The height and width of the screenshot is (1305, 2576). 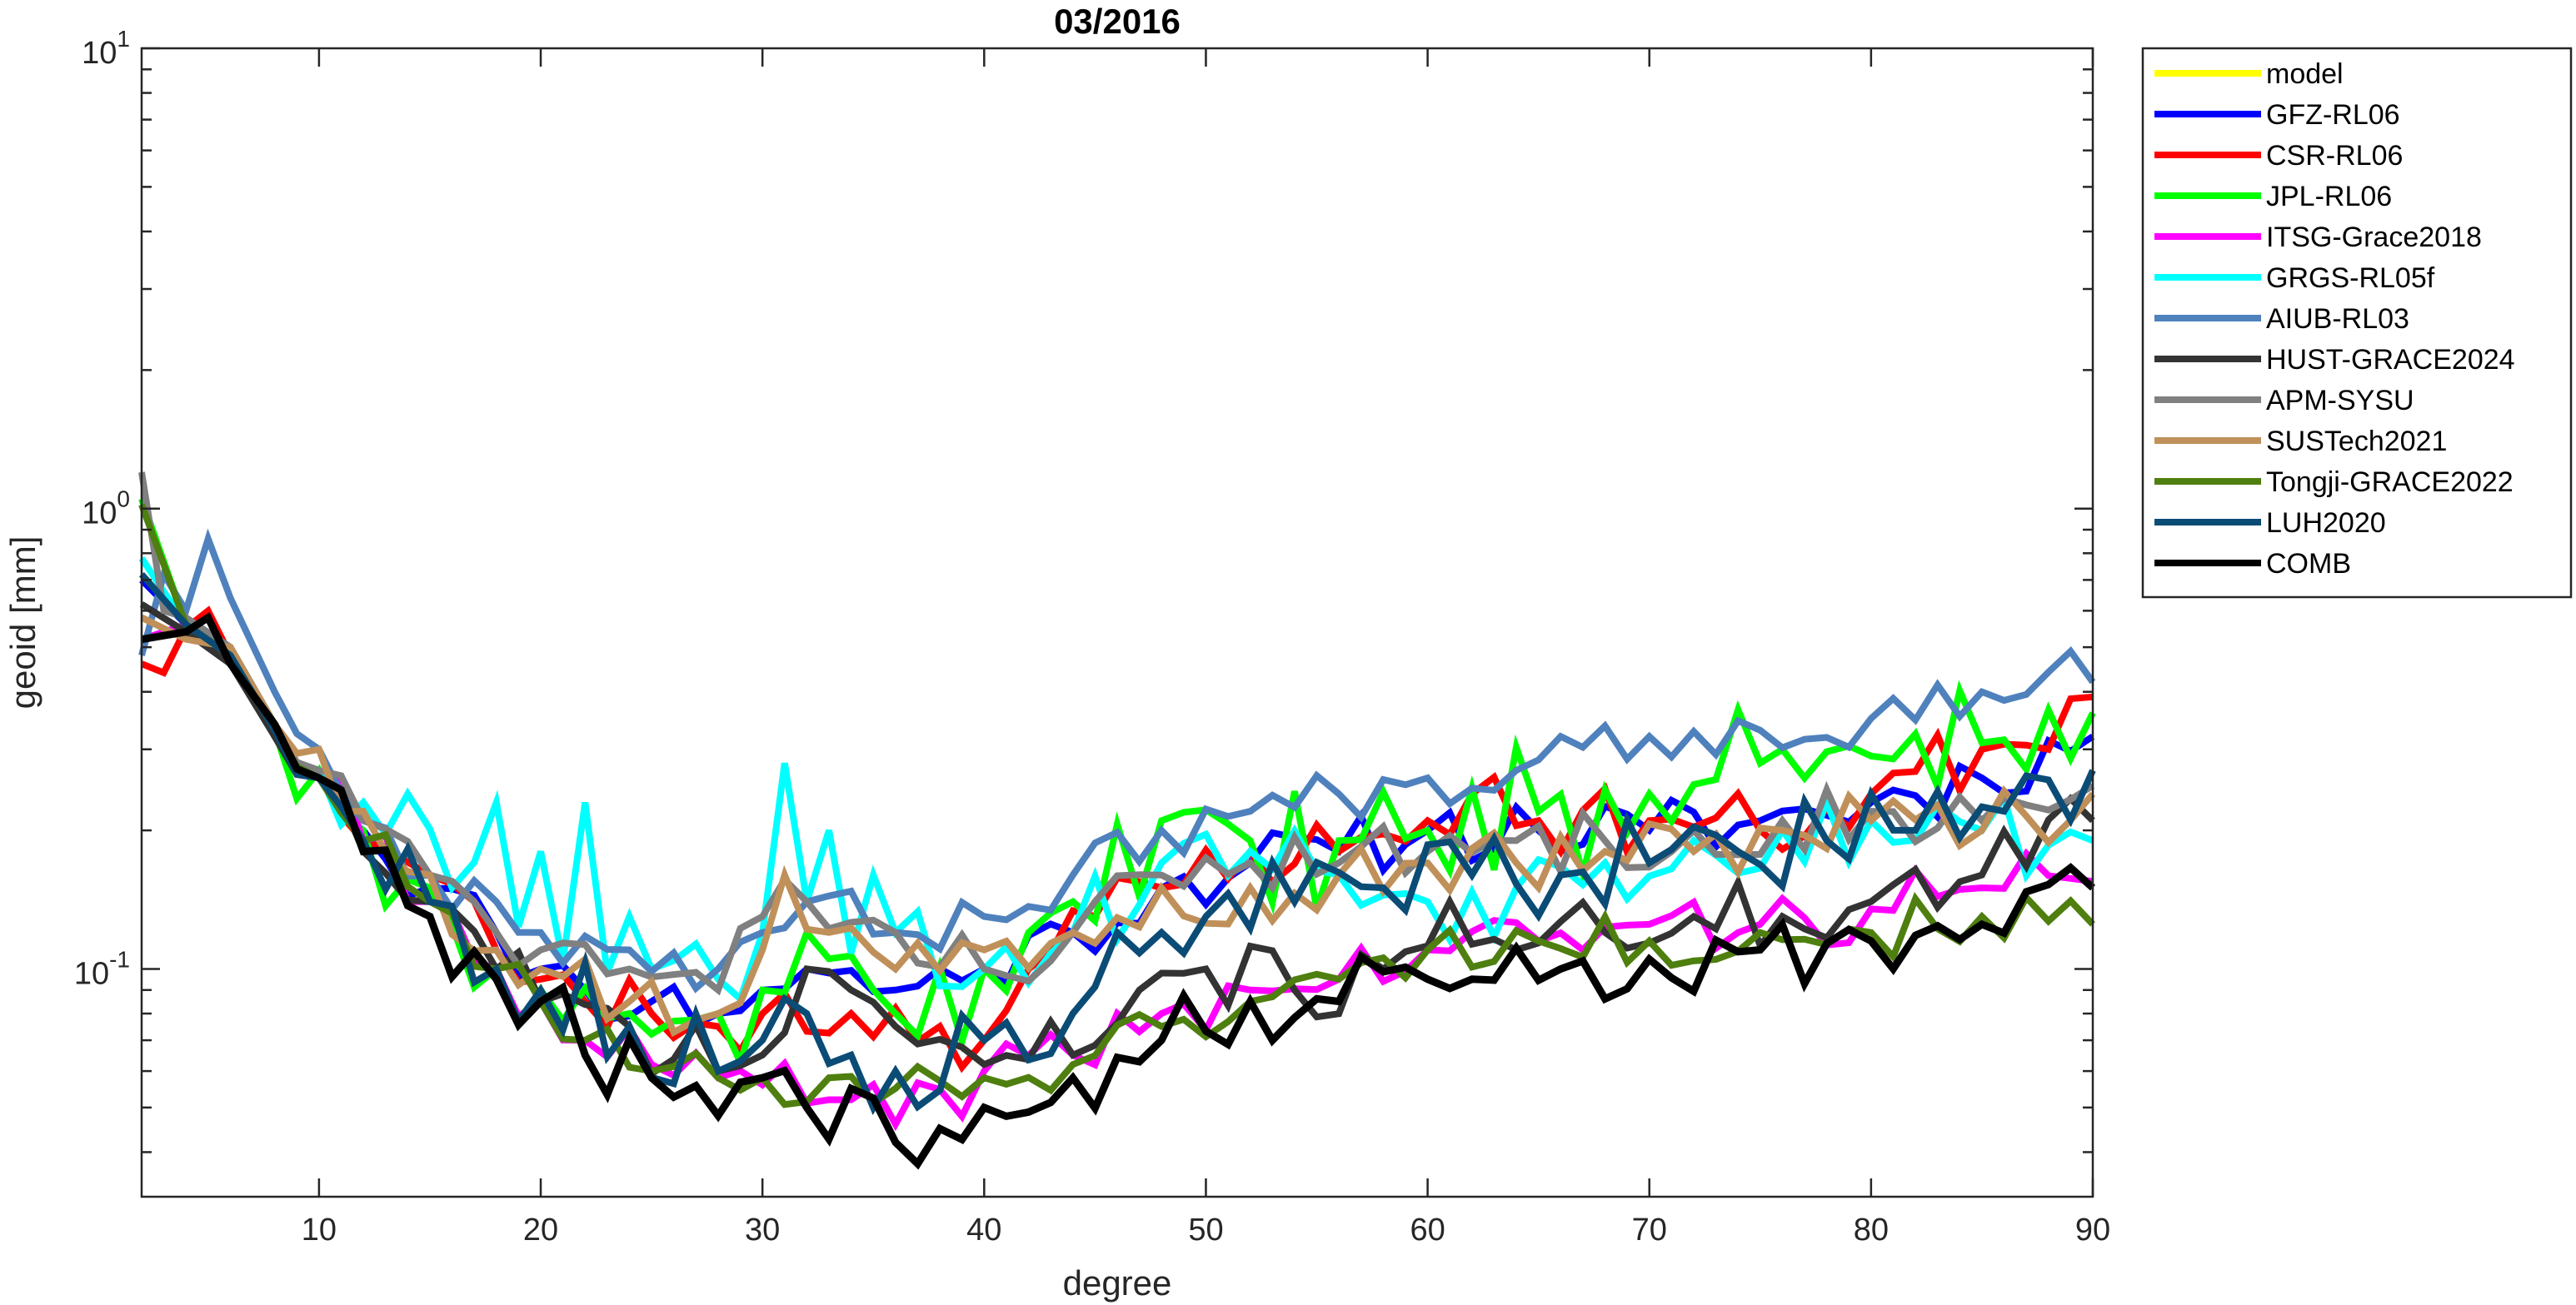 I want to click on legend-label-itsg-grace2018: ITSG-Grace2018, so click(x=2374, y=237).